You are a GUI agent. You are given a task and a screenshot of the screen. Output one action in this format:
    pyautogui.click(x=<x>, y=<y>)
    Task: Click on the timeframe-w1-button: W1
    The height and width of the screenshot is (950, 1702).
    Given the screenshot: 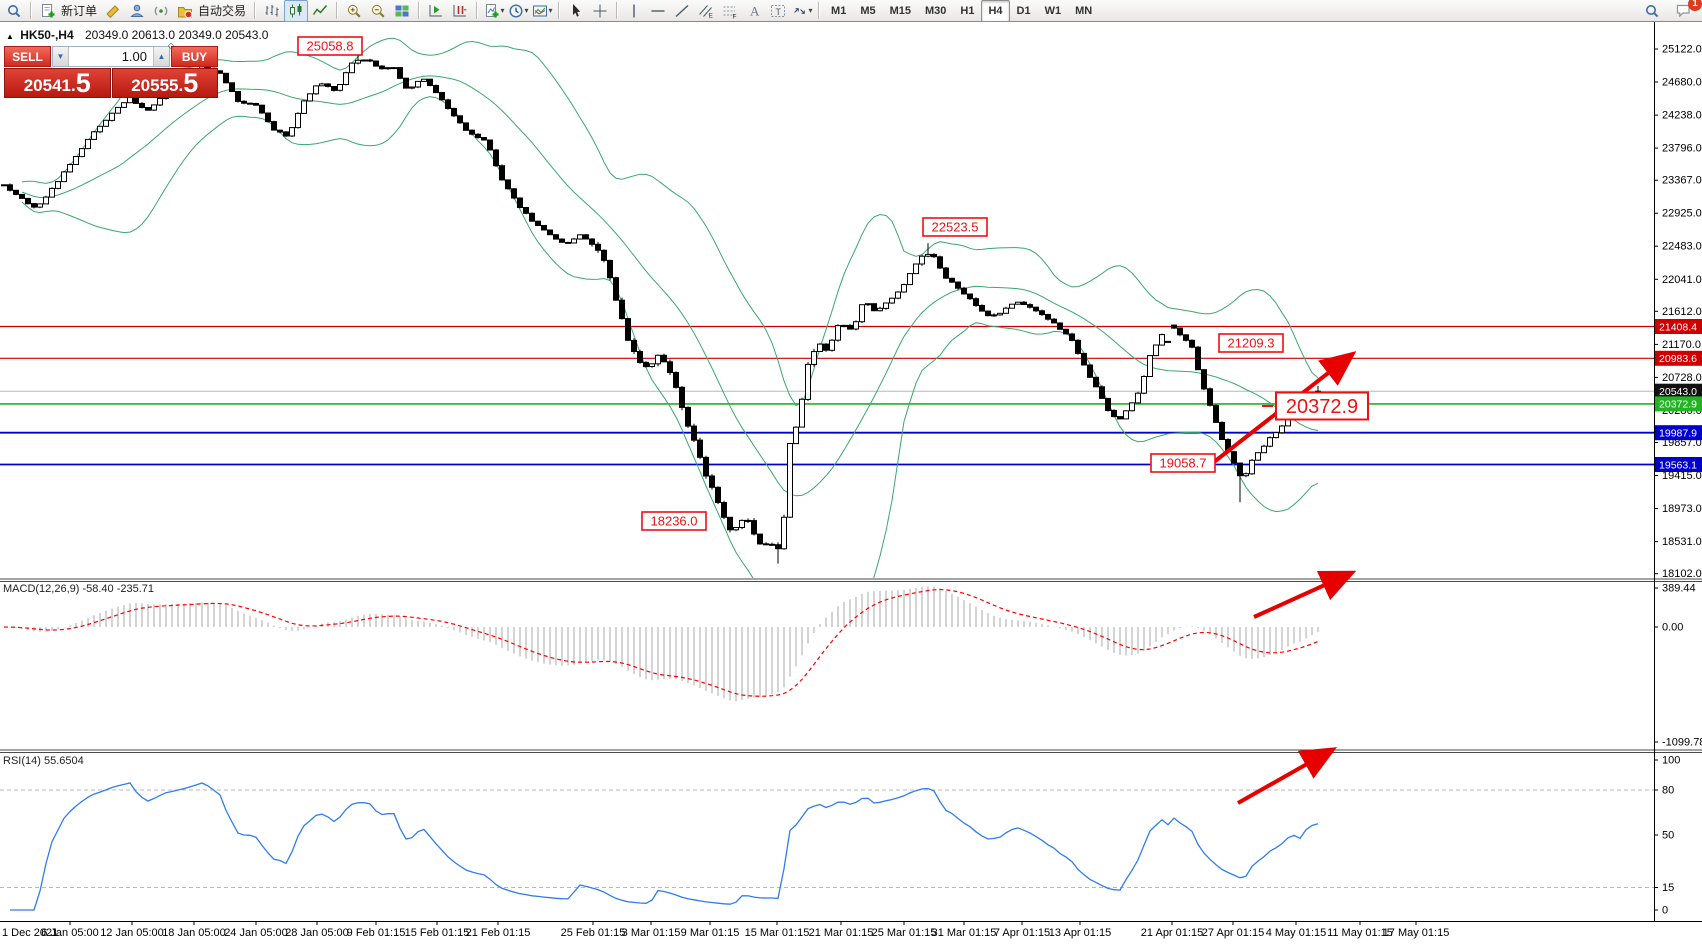 What is the action you would take?
    pyautogui.click(x=1053, y=10)
    